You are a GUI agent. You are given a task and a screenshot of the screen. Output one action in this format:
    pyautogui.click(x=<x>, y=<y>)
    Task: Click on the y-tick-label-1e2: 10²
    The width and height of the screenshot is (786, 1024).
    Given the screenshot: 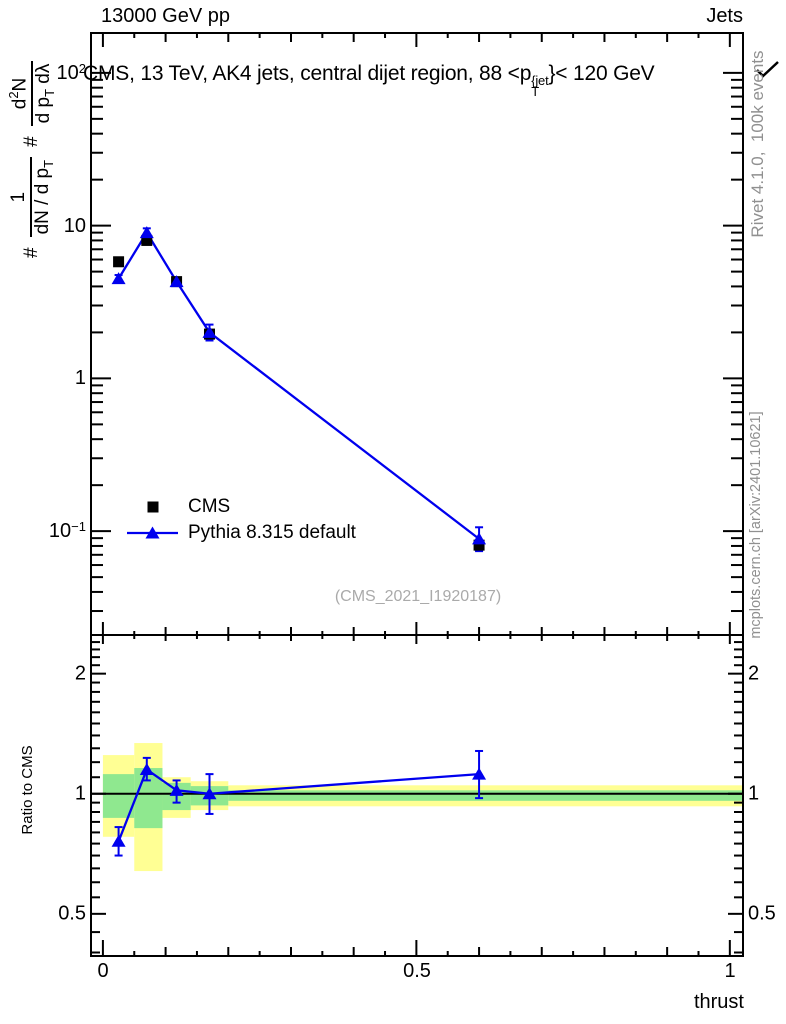 What is the action you would take?
    pyautogui.click(x=71, y=73)
    